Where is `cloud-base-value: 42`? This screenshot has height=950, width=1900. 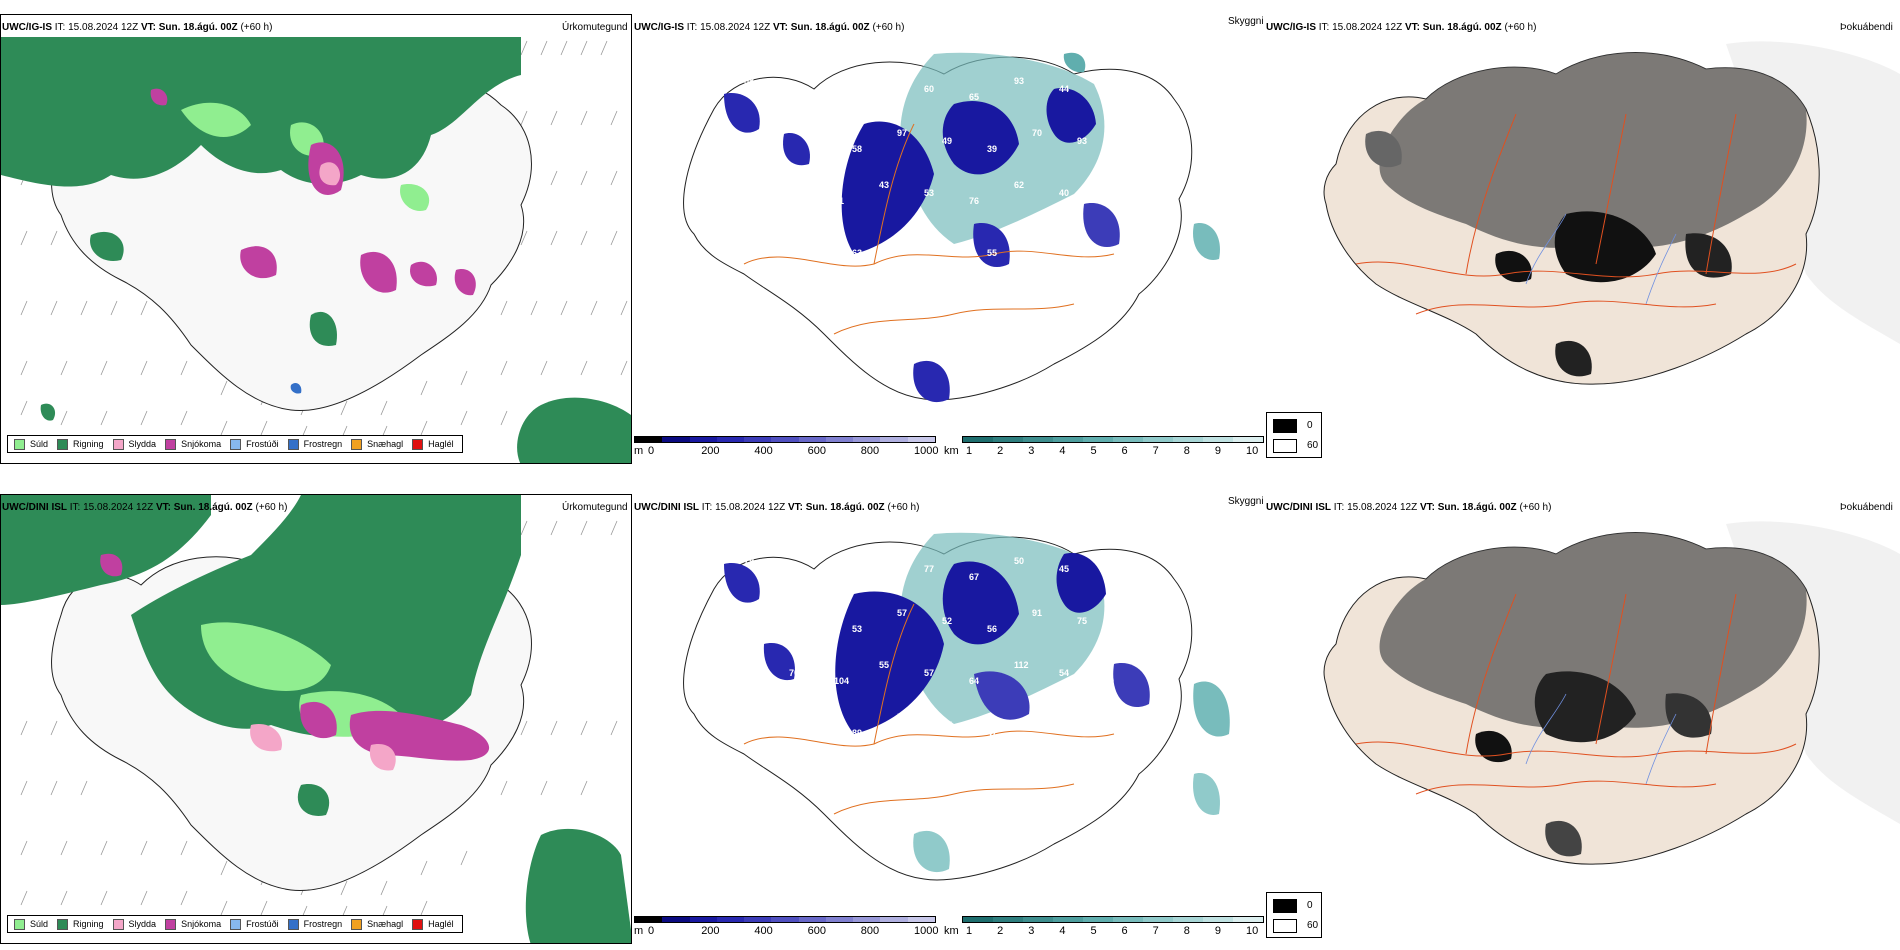
cloud-base-value: 42 is located at coordinates (749, 665).